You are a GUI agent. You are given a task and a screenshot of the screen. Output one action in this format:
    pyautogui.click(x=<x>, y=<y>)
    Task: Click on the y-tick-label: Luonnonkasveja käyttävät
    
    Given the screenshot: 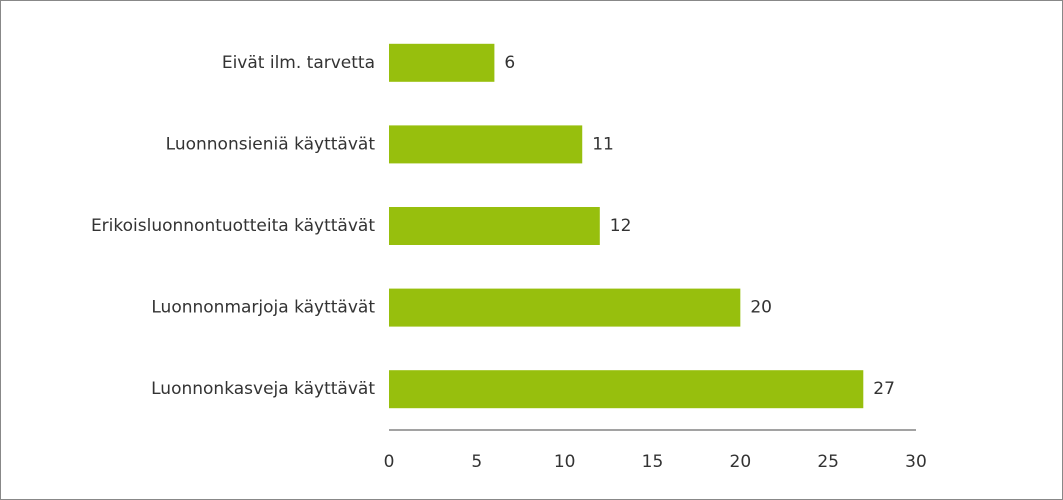 What is the action you would take?
    pyautogui.click(x=263, y=389)
    